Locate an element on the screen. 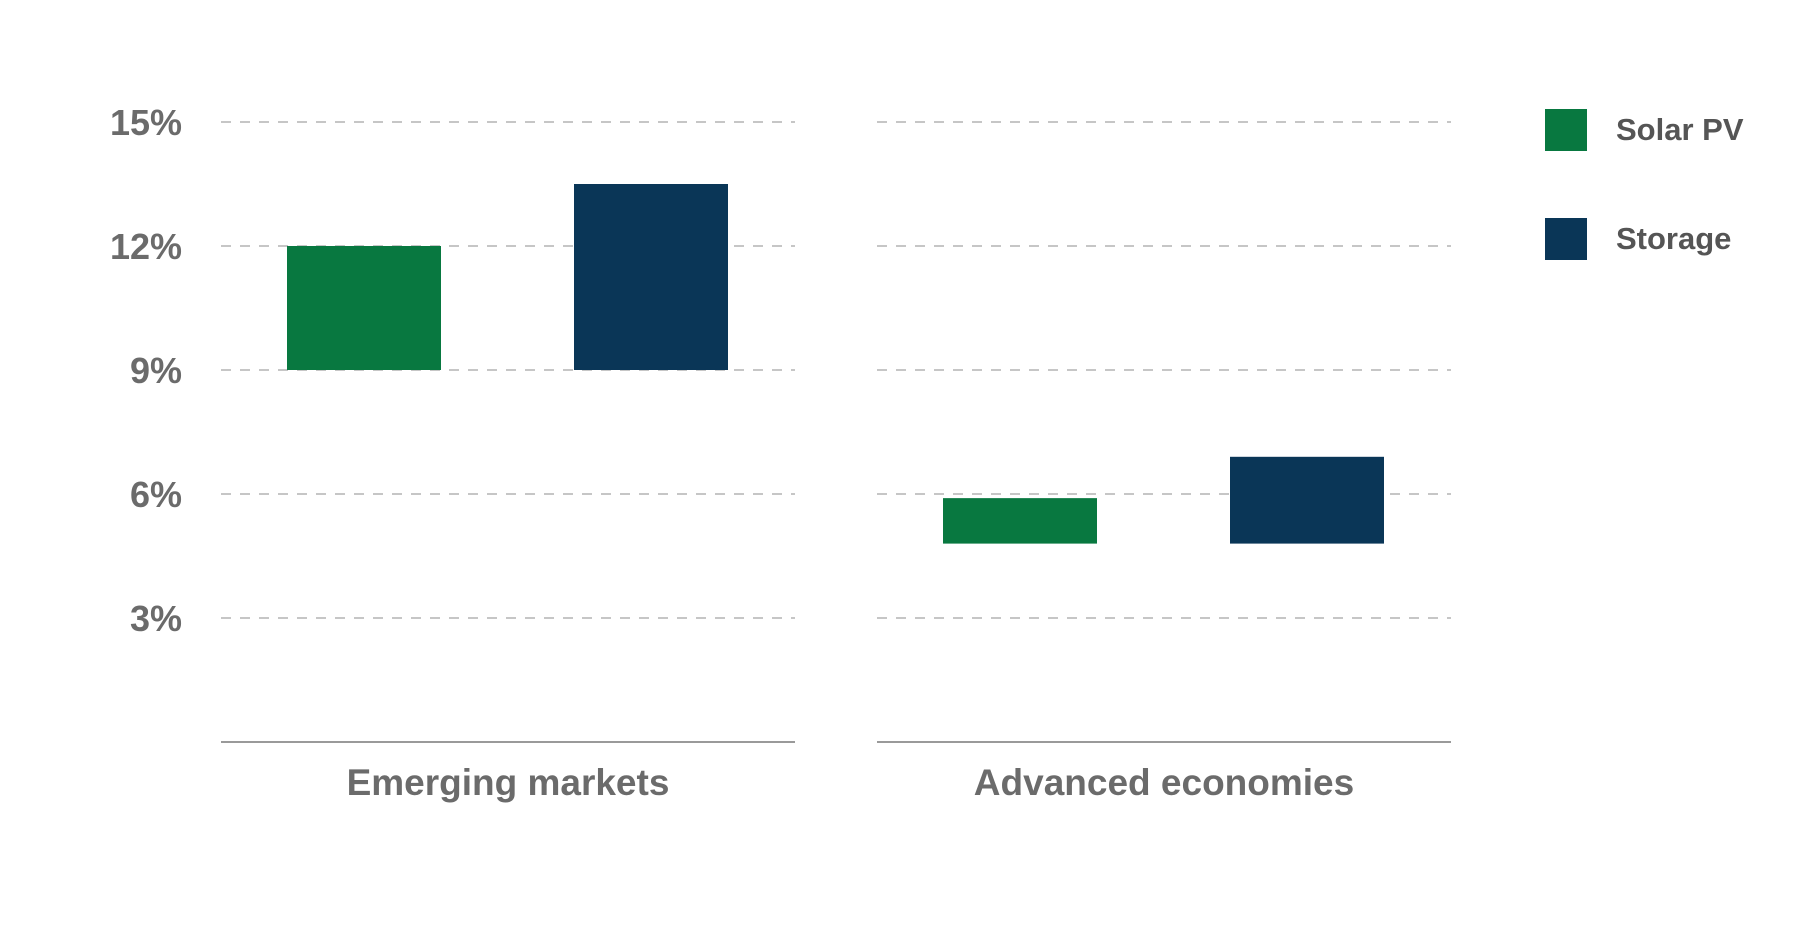 This screenshot has width=1818, height=945. y-tick-label: 12% is located at coordinates (146, 246).